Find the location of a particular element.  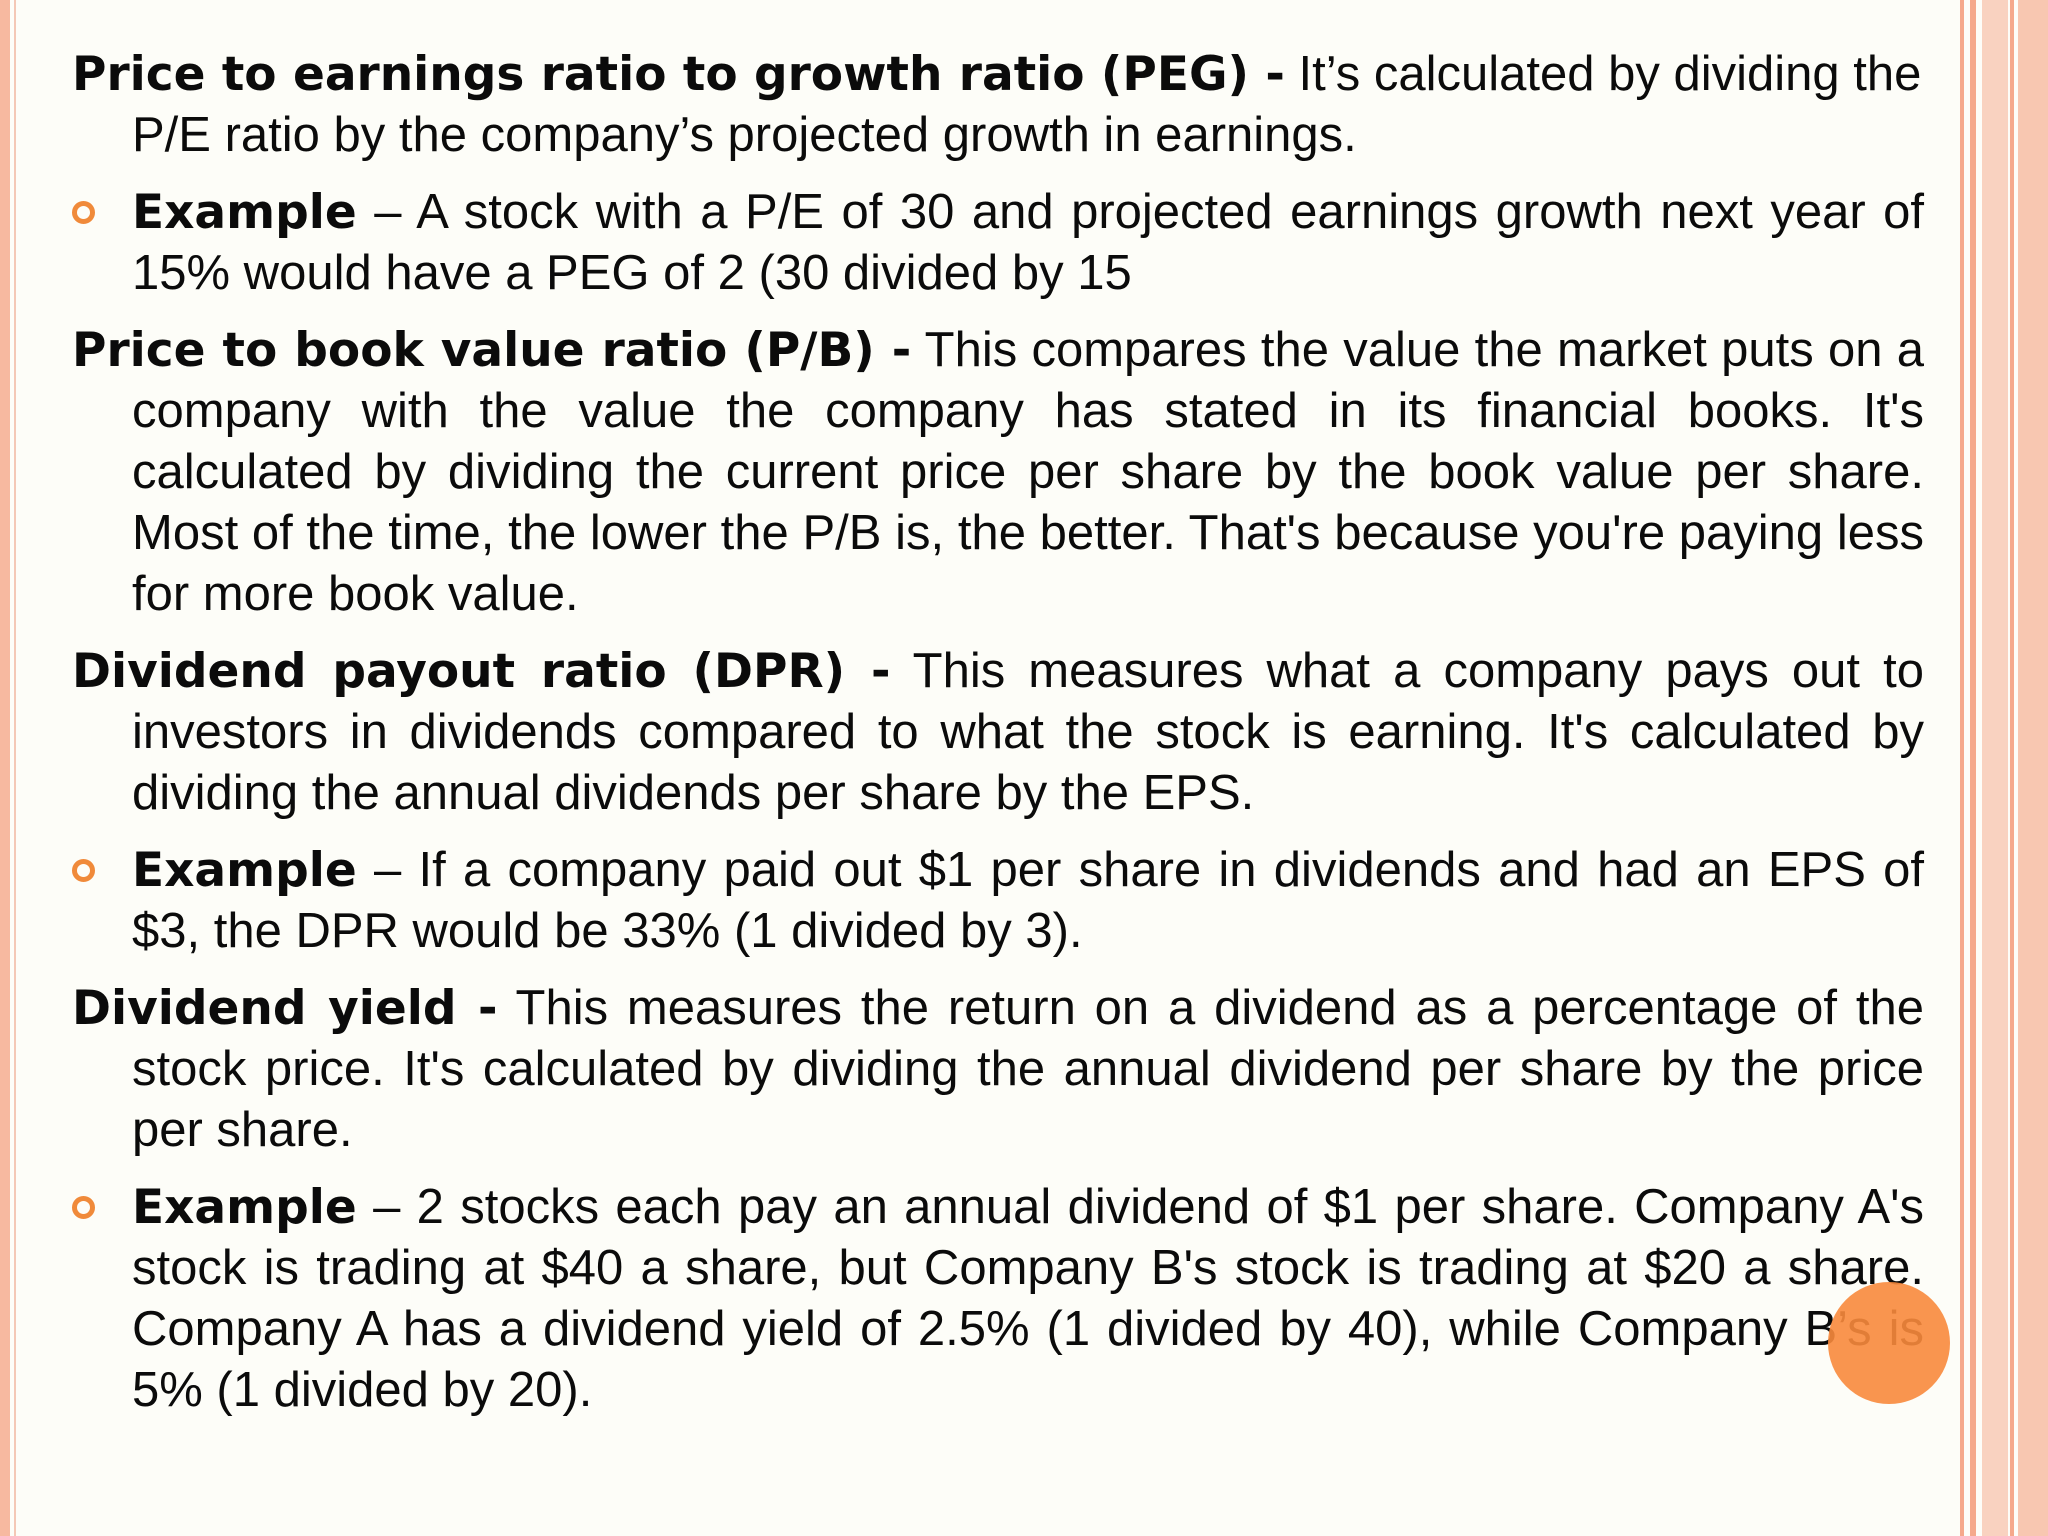

term-dividend-yield: Dividend yield - is located at coordinates (285, 1008).